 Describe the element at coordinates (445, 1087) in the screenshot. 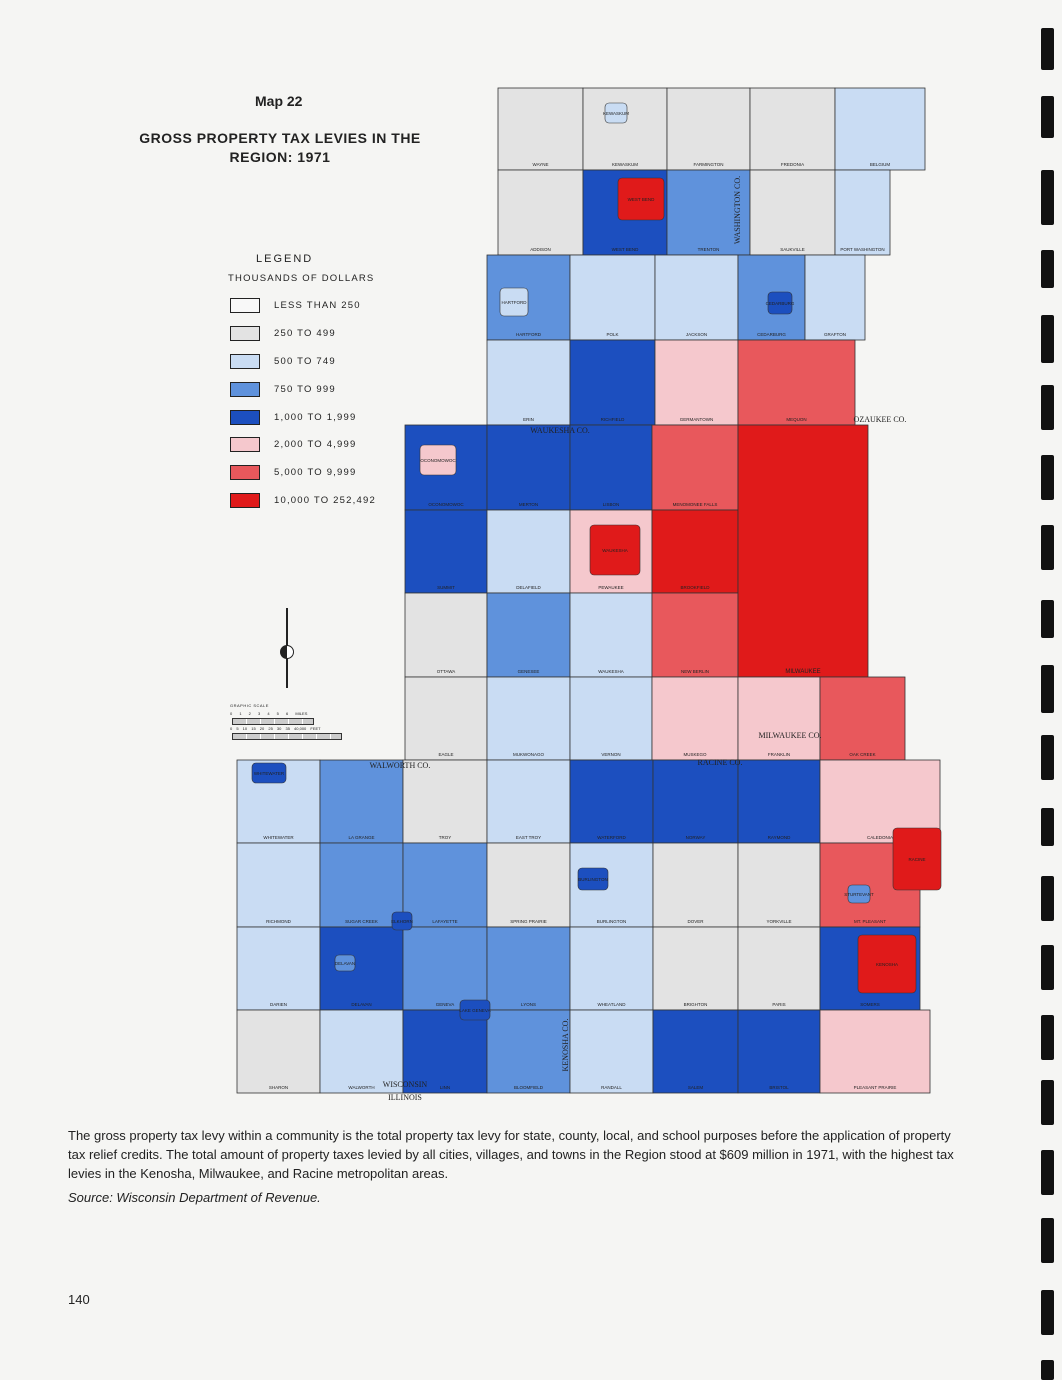

I see `township-label: LINN` at that location.